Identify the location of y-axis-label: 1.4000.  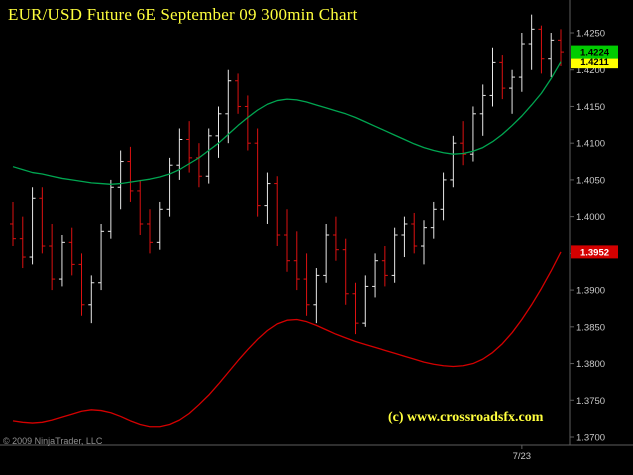
(590, 217).